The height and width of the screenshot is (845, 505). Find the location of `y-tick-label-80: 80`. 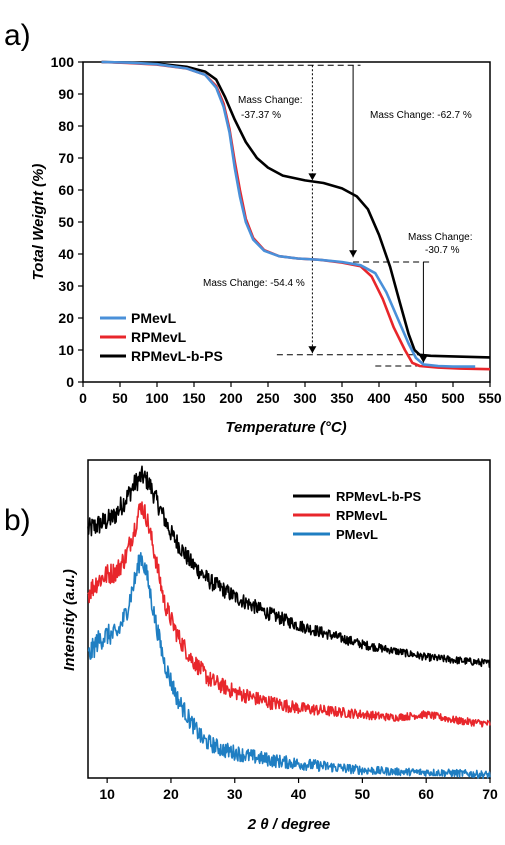

y-tick-label-80: 80 is located at coordinates (66, 126).